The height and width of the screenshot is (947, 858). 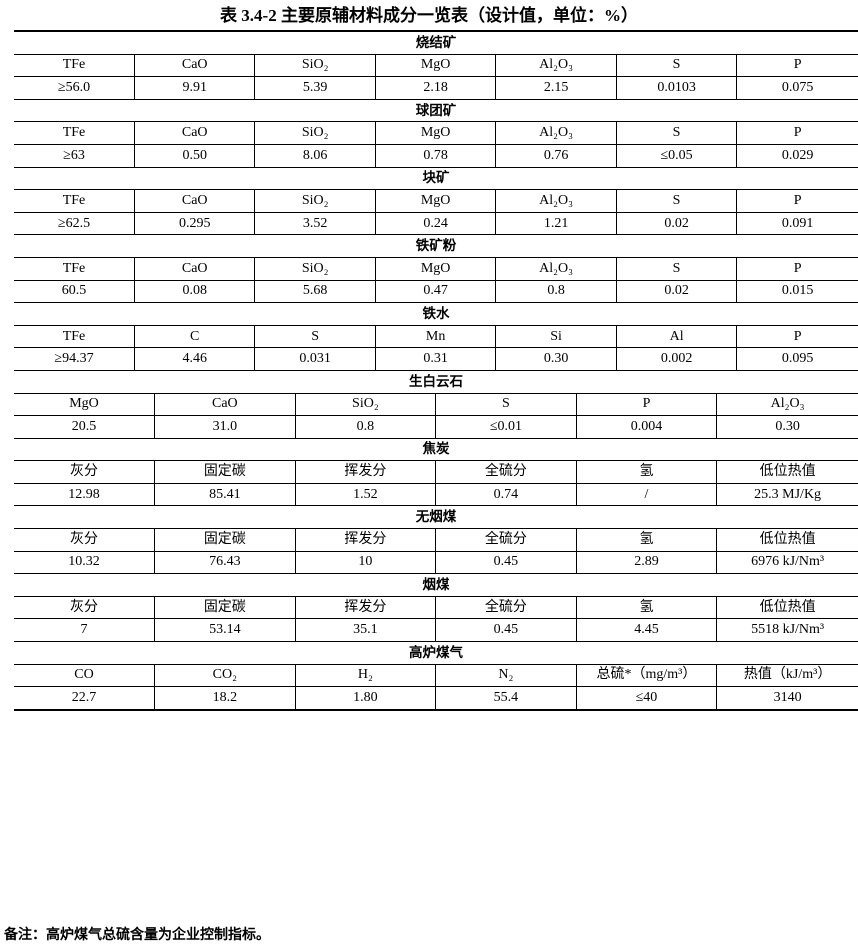 What do you see at coordinates (556, 88) in the screenshot?
I see `value-cell: 2.15` at bounding box center [556, 88].